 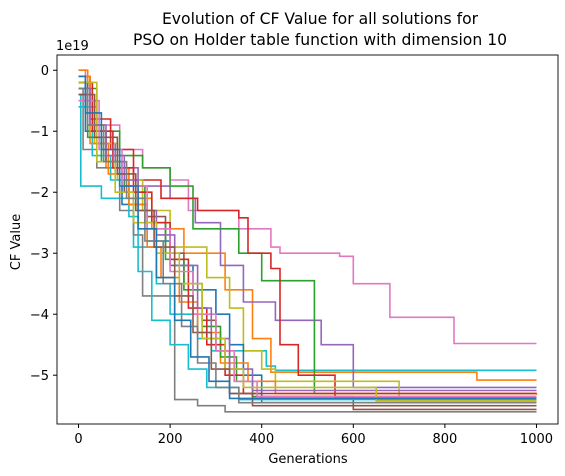 I want to click on y-tick-label: −3, so click(x=39, y=254).